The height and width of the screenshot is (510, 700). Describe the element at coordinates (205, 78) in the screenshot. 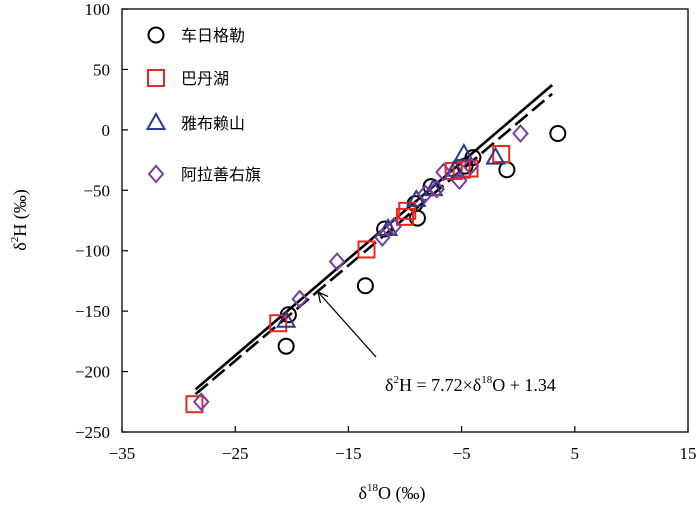

I see `legend-label: 巴丹湖` at that location.